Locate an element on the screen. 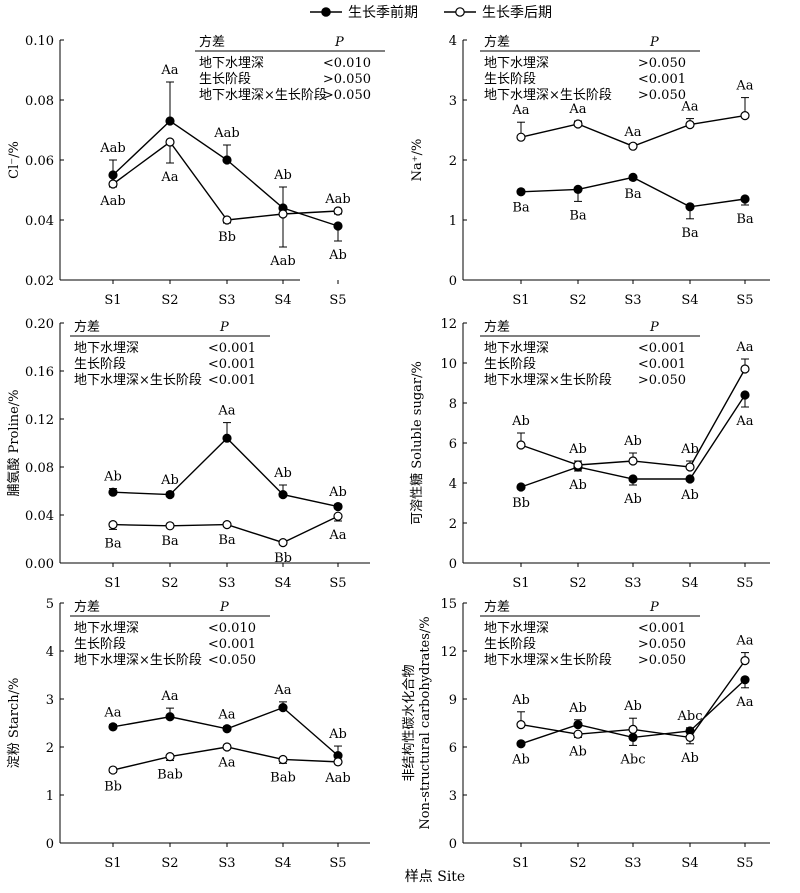 The width and height of the screenshot is (800, 893). series-line is located at coordinates (225, 472).